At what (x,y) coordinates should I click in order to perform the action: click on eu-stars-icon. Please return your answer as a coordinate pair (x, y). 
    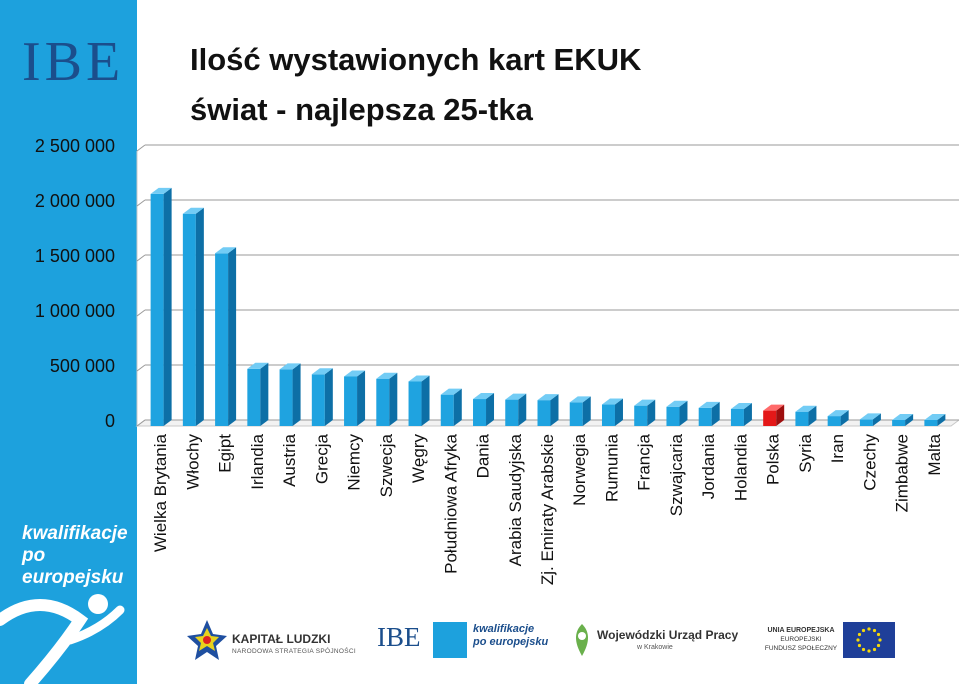
    Looking at the image, I should click on (869, 640).